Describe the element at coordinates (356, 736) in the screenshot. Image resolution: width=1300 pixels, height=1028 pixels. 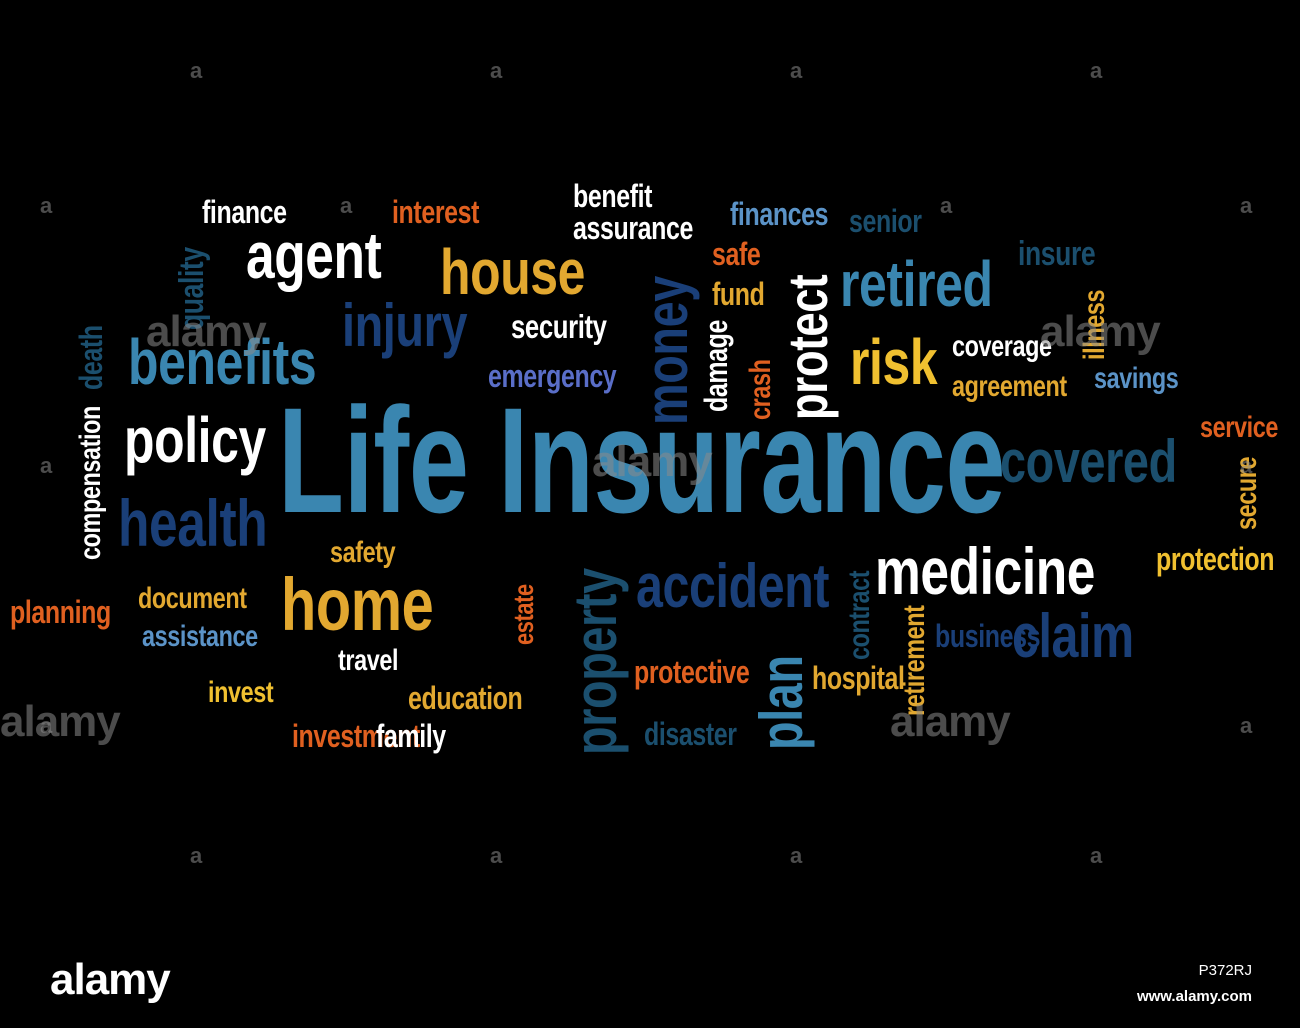
I see `word-investment: investment` at that location.